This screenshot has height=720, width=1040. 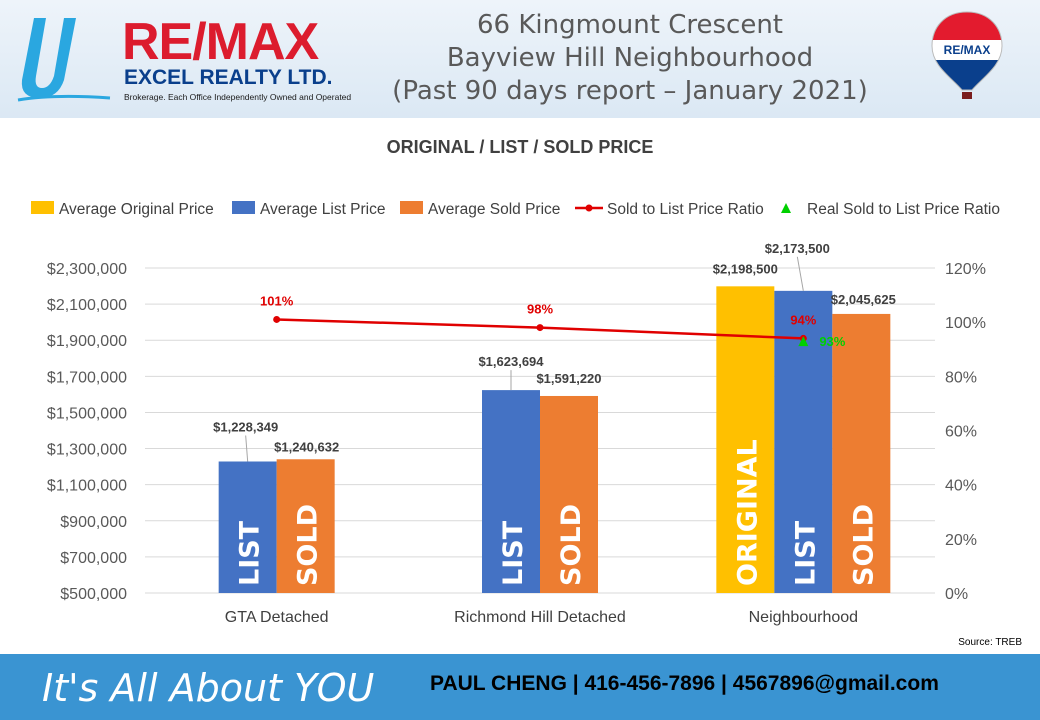 I want to click on legend-label: Average Original Price, so click(x=136, y=209).